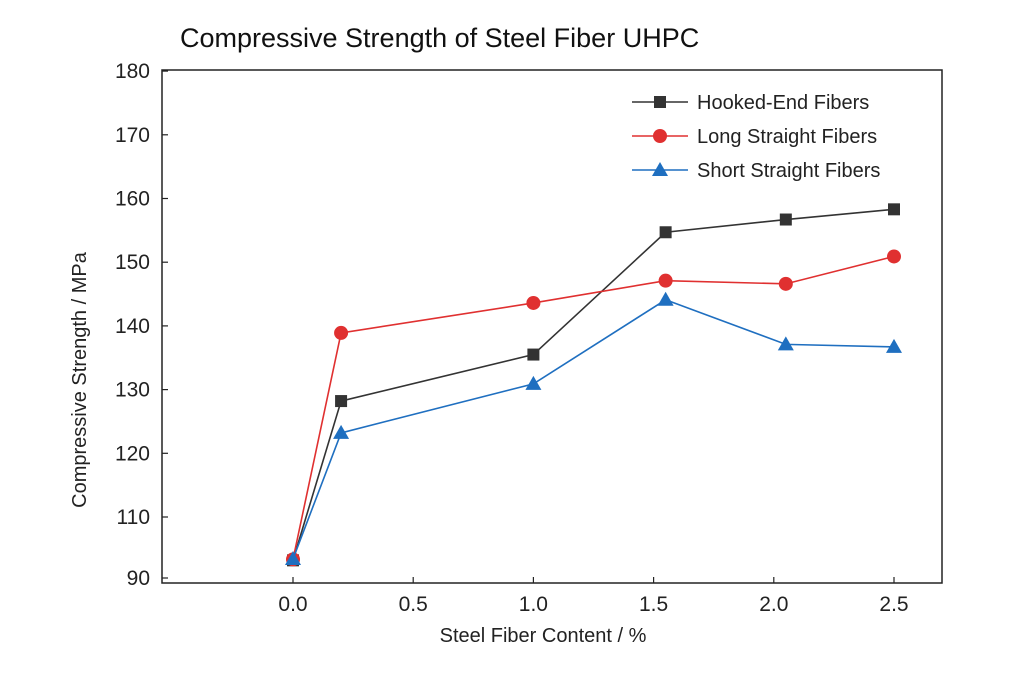  I want to click on legend-item: Hooked-End Fibers, so click(750, 103).